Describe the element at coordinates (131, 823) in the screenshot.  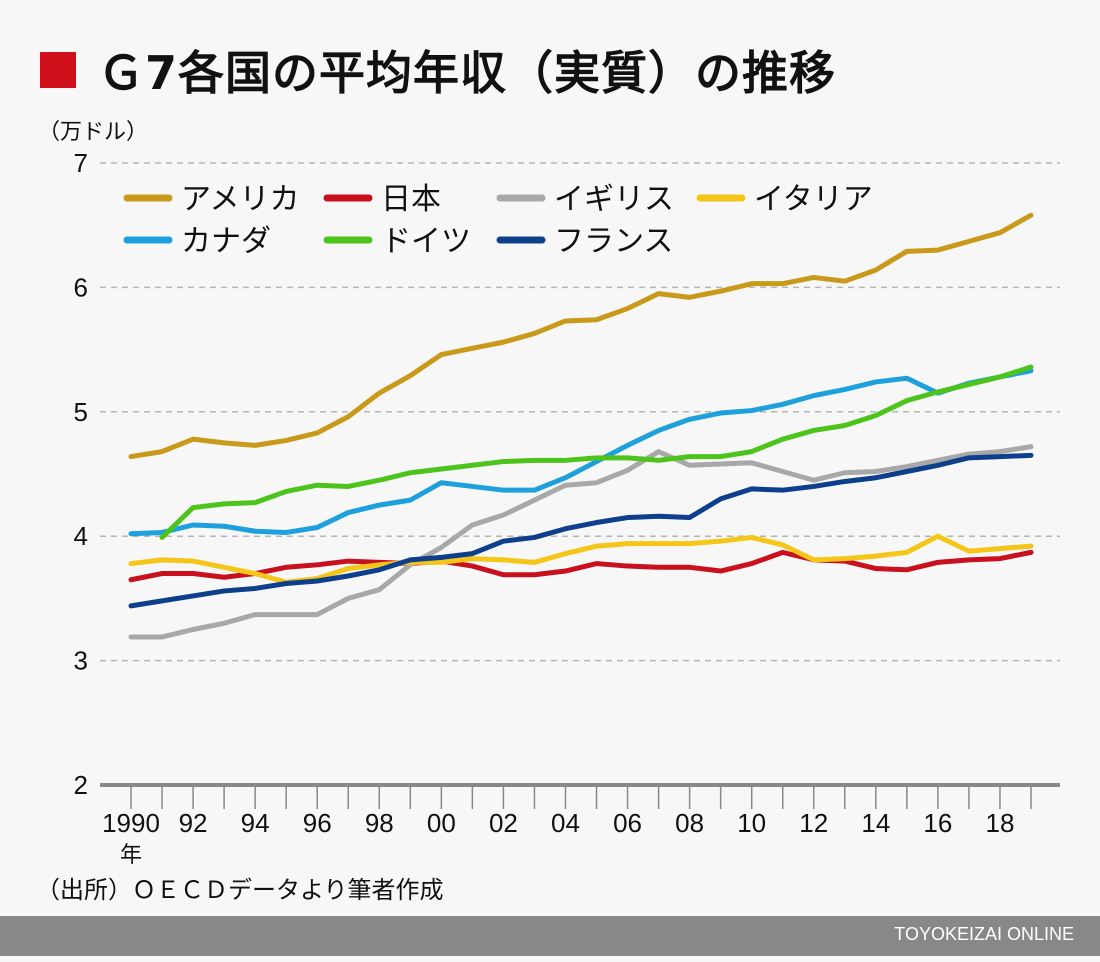
I see `x-tick-label: 1990` at that location.